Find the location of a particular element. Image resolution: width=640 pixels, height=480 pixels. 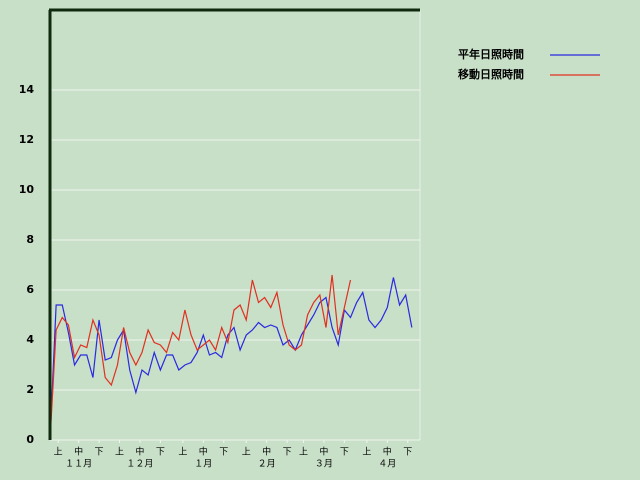

legend-label: 移動日照時間 is located at coordinates (491, 74).